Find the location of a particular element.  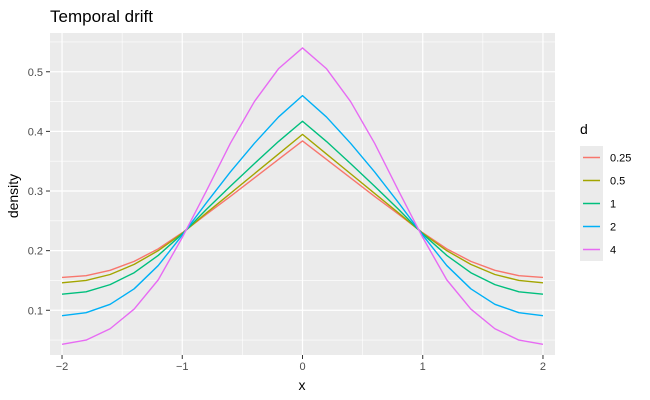

chart-title: Temporal drift is located at coordinates (101, 16).